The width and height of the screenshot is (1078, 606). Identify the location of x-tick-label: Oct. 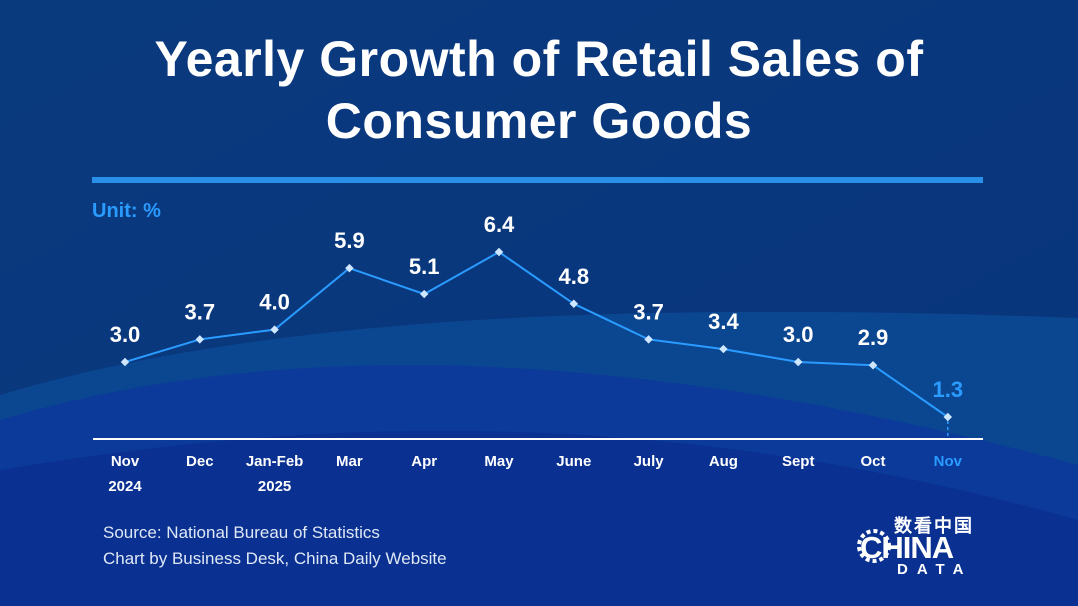
(872, 461).